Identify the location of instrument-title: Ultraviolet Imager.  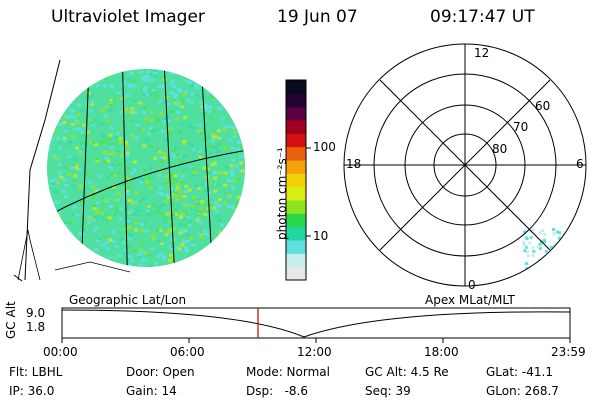
(128, 17).